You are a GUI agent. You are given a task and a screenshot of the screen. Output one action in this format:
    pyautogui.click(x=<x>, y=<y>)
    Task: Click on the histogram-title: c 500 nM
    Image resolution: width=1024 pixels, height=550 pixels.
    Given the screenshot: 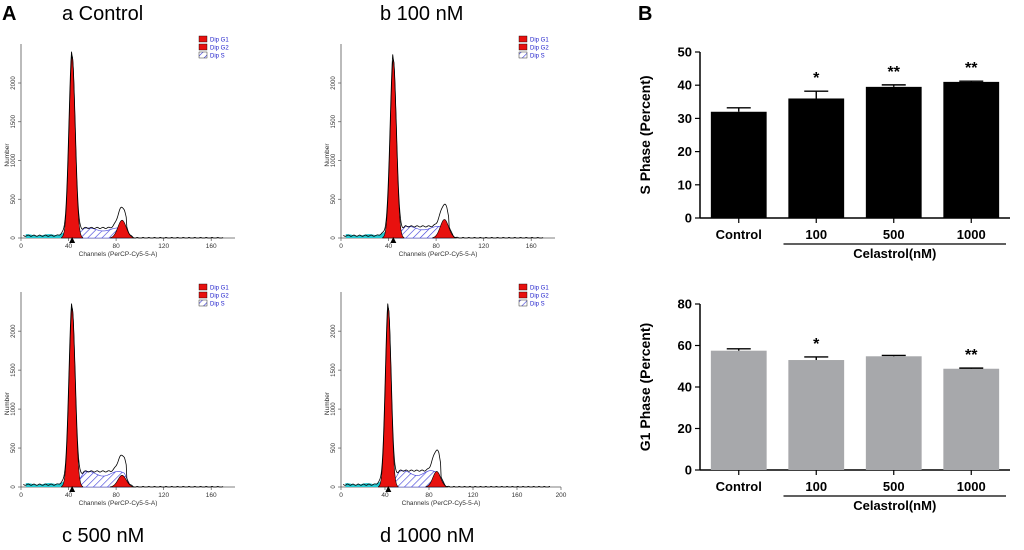 What is the action you would take?
    pyautogui.click(x=103, y=536)
    